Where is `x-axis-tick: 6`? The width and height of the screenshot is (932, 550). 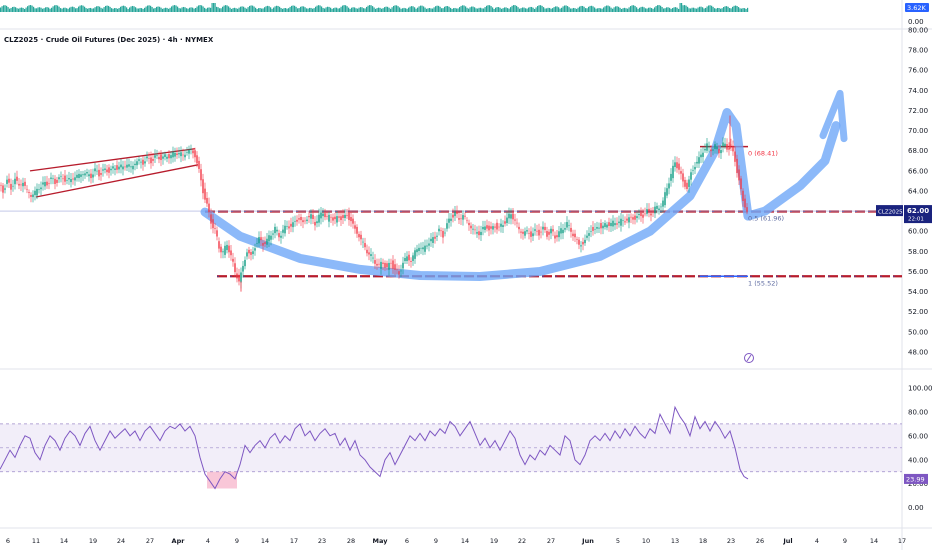 x-axis-tick: 6 is located at coordinates (8, 541).